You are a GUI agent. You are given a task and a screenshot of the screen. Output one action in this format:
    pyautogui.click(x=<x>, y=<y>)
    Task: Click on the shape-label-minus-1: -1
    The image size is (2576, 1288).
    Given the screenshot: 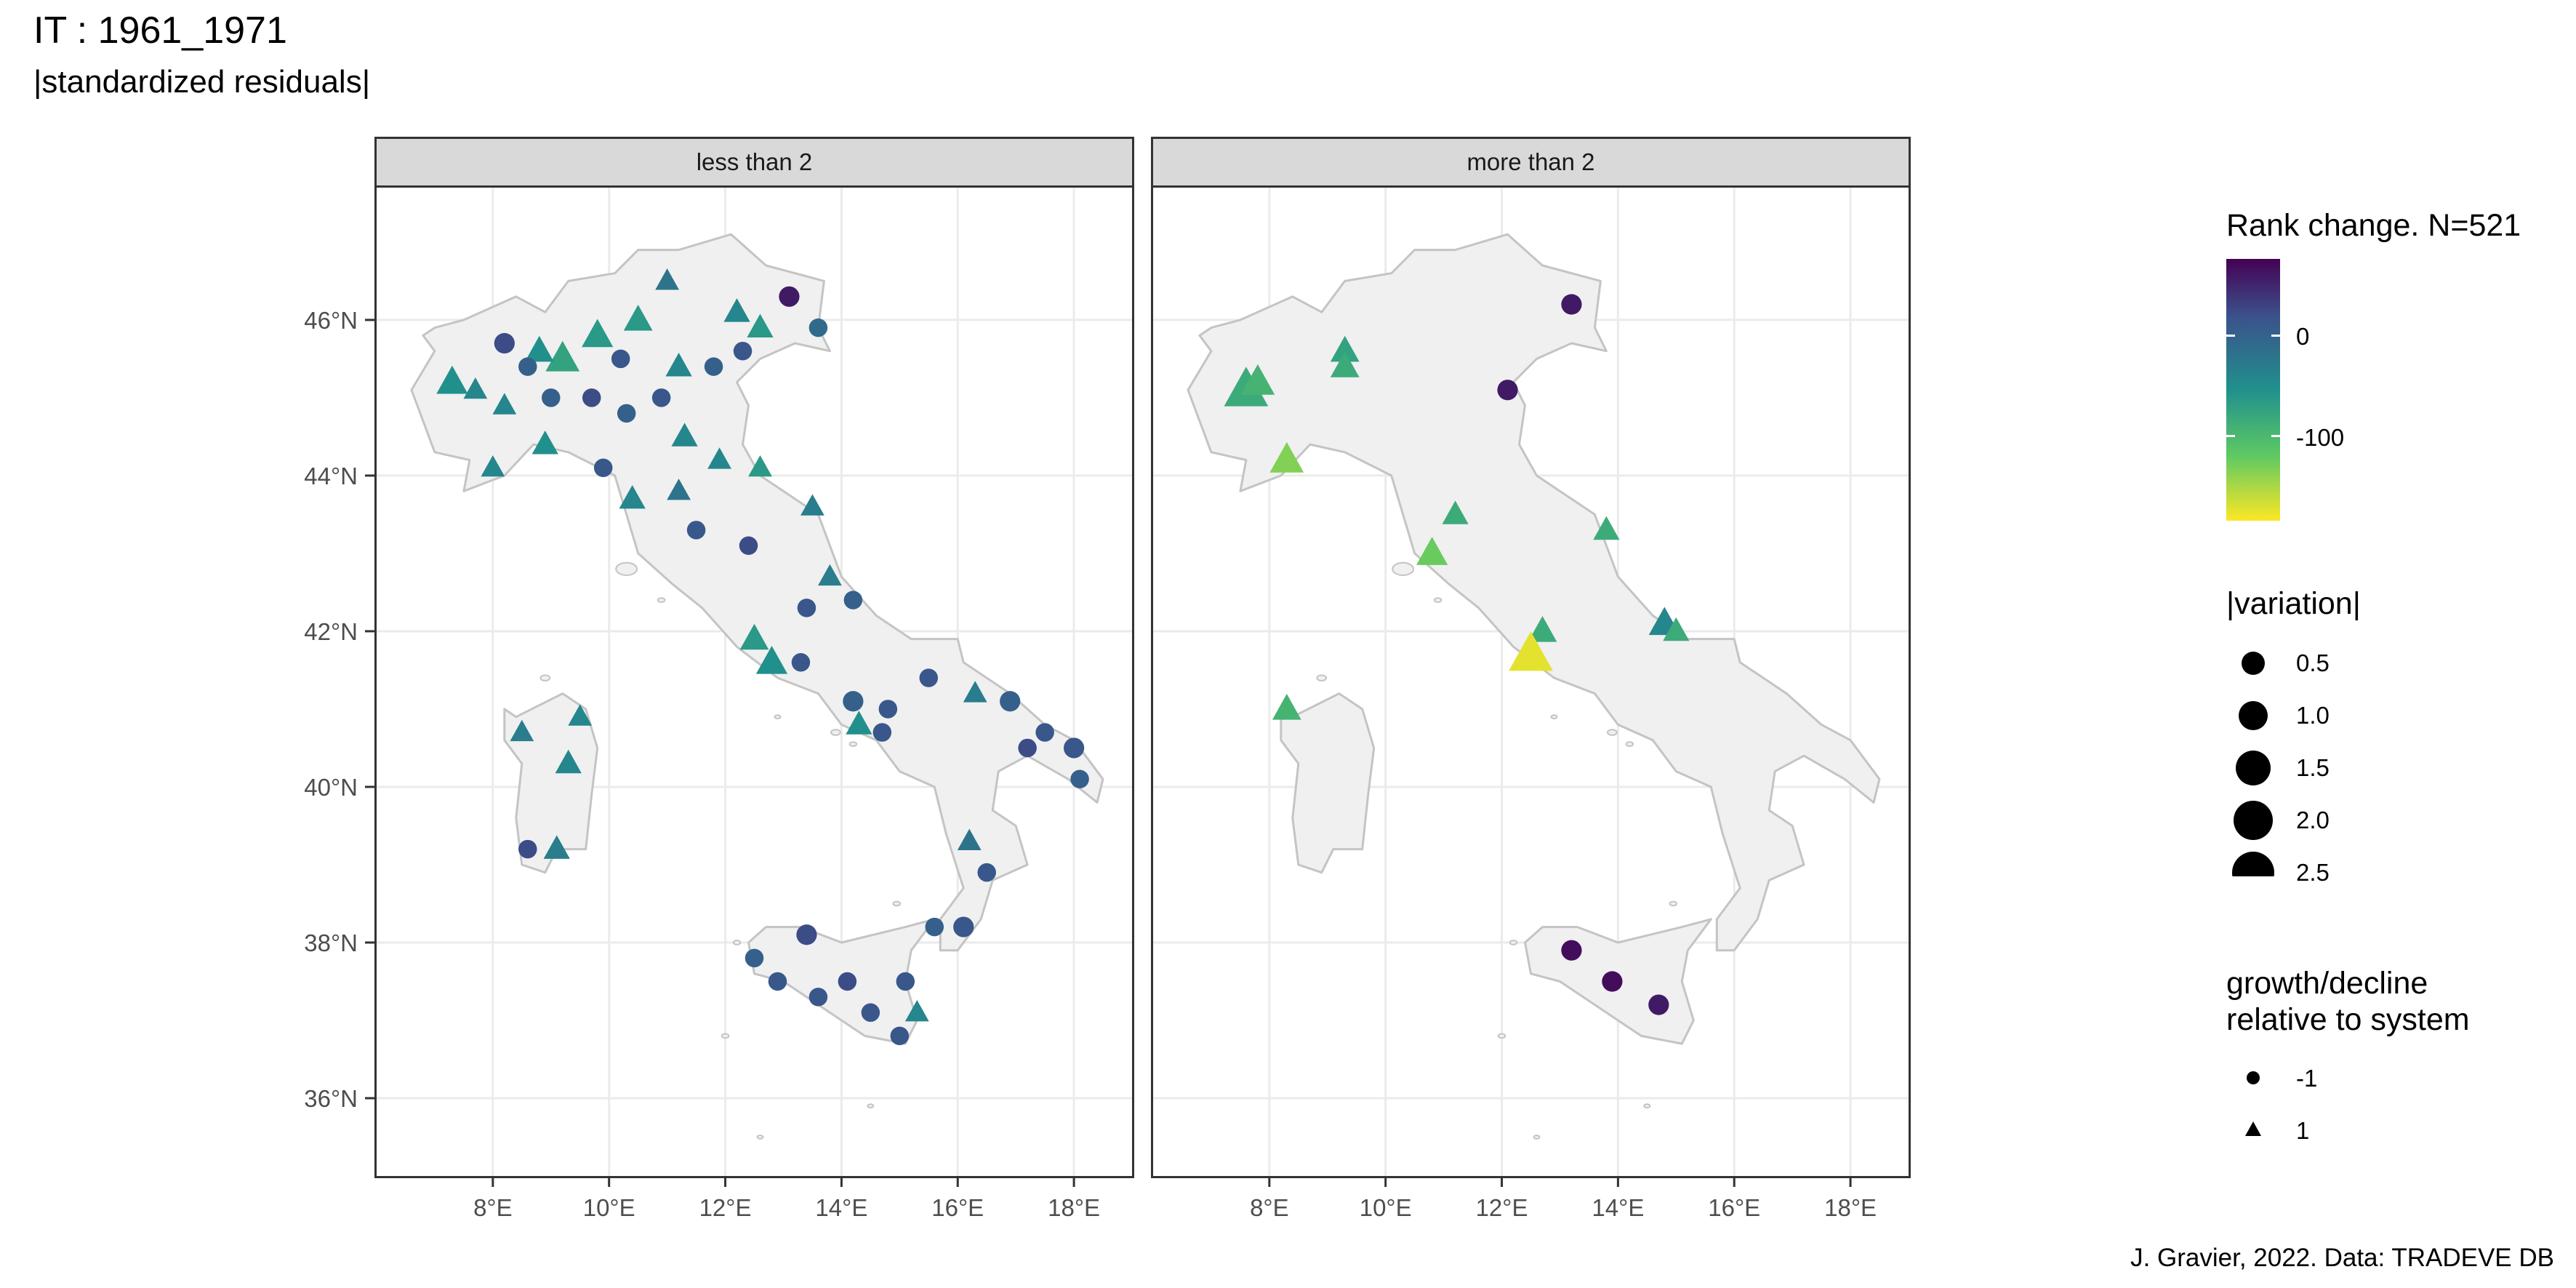 What is the action you would take?
    pyautogui.click(x=2307, y=1078)
    